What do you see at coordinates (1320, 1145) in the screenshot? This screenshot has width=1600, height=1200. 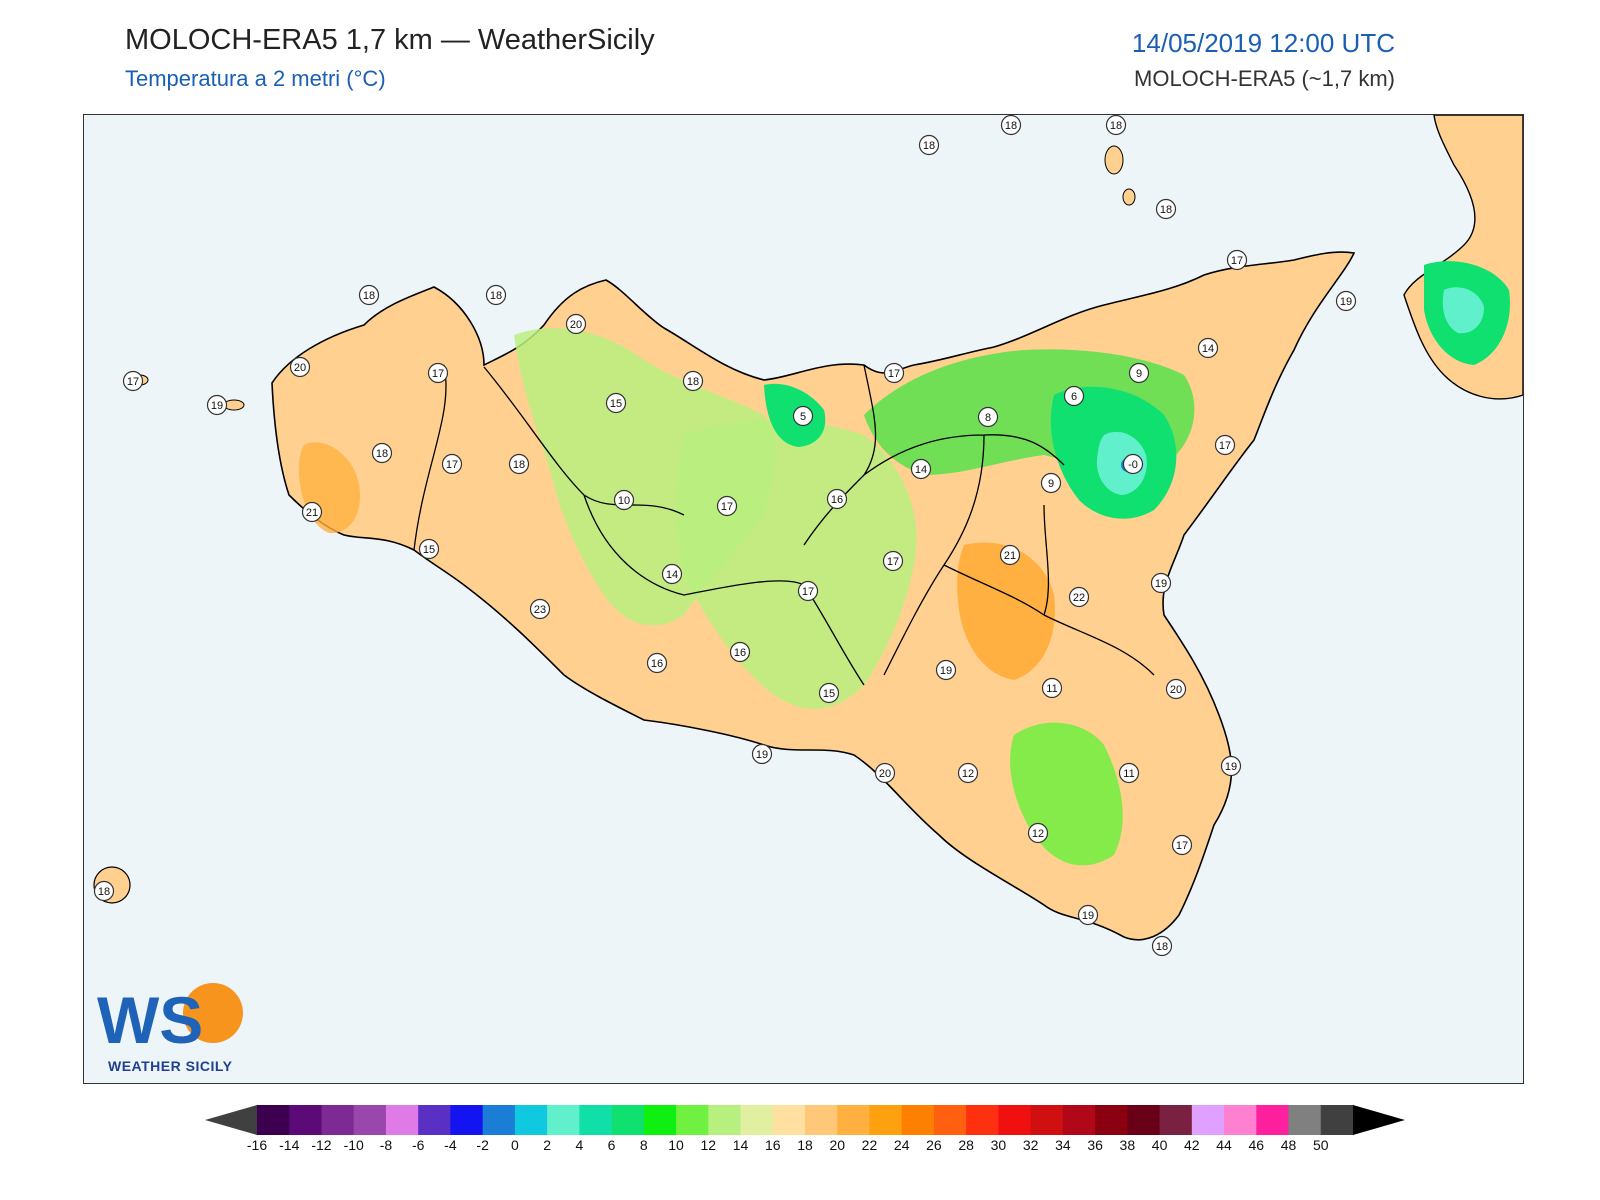 I see `colorbar-tick-label: 50` at bounding box center [1320, 1145].